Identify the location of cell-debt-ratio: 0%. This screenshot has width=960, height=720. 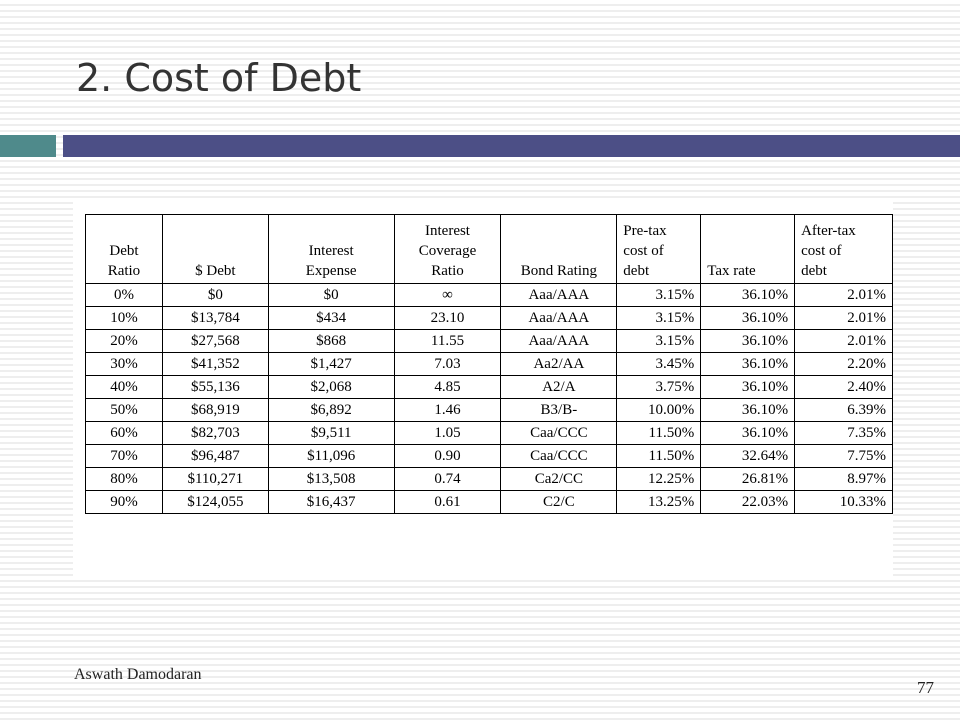
(124, 295).